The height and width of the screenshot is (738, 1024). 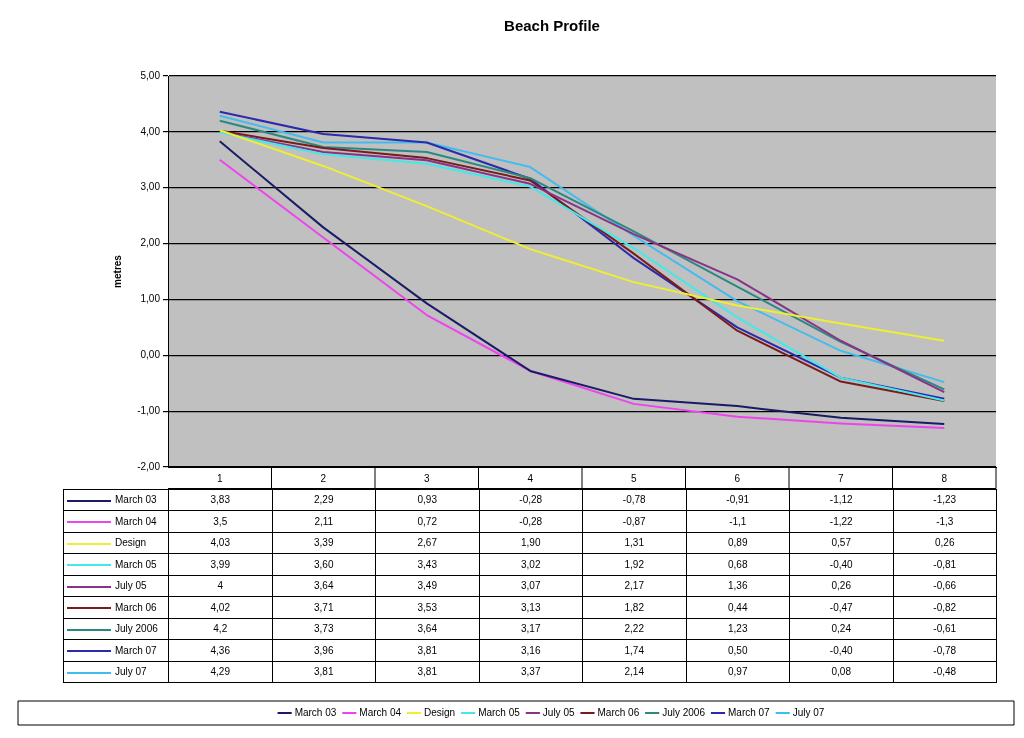 I want to click on y-axis-title: metres, so click(x=117, y=271).